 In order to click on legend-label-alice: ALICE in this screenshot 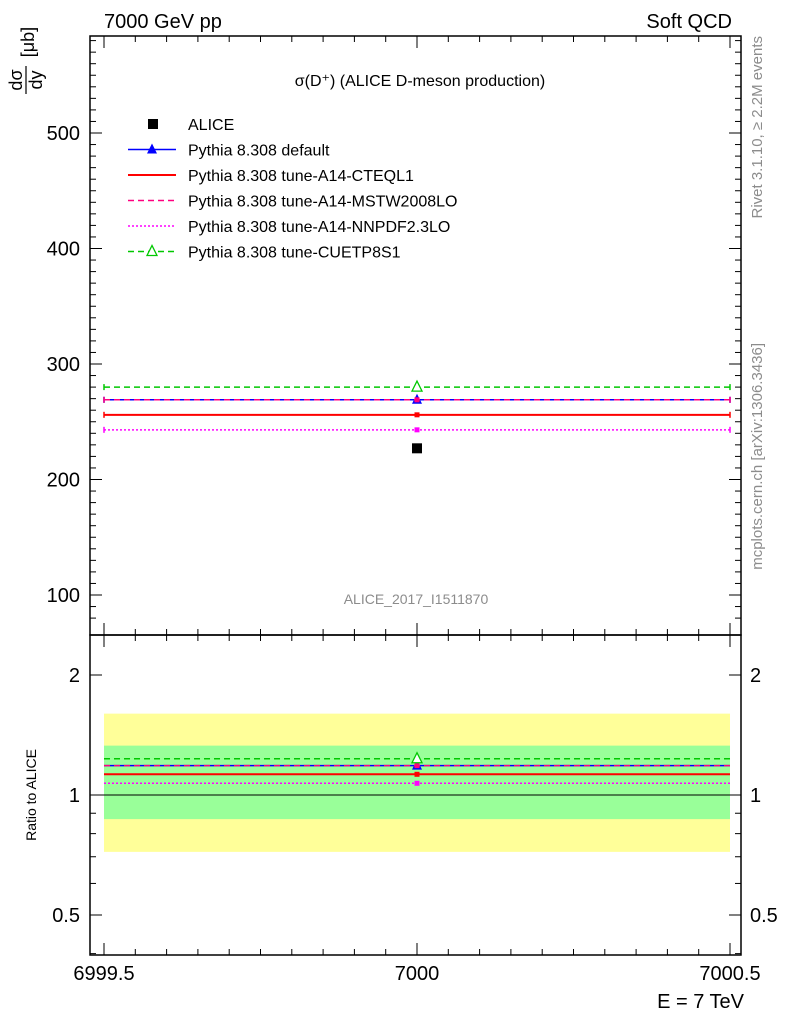, I will do `click(211, 125)`.